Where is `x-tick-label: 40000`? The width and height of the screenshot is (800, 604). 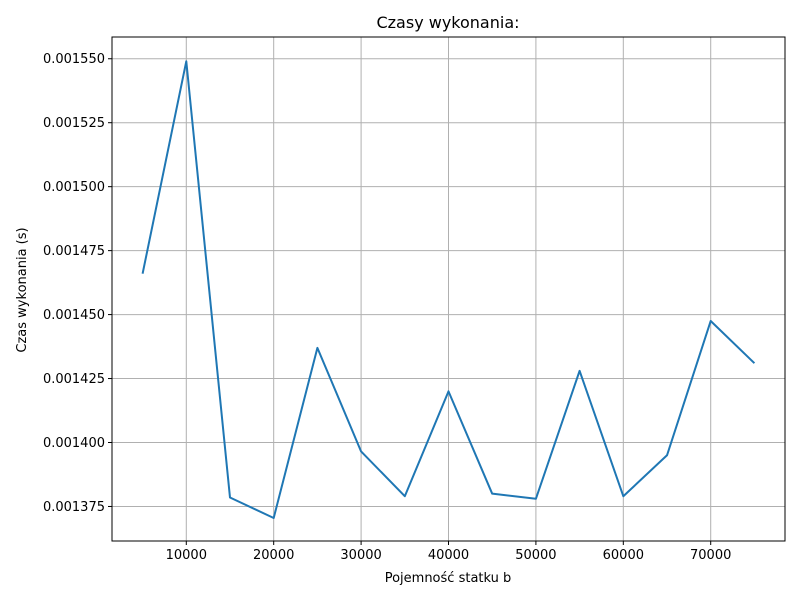
x-tick-label: 40000 is located at coordinates (448, 555).